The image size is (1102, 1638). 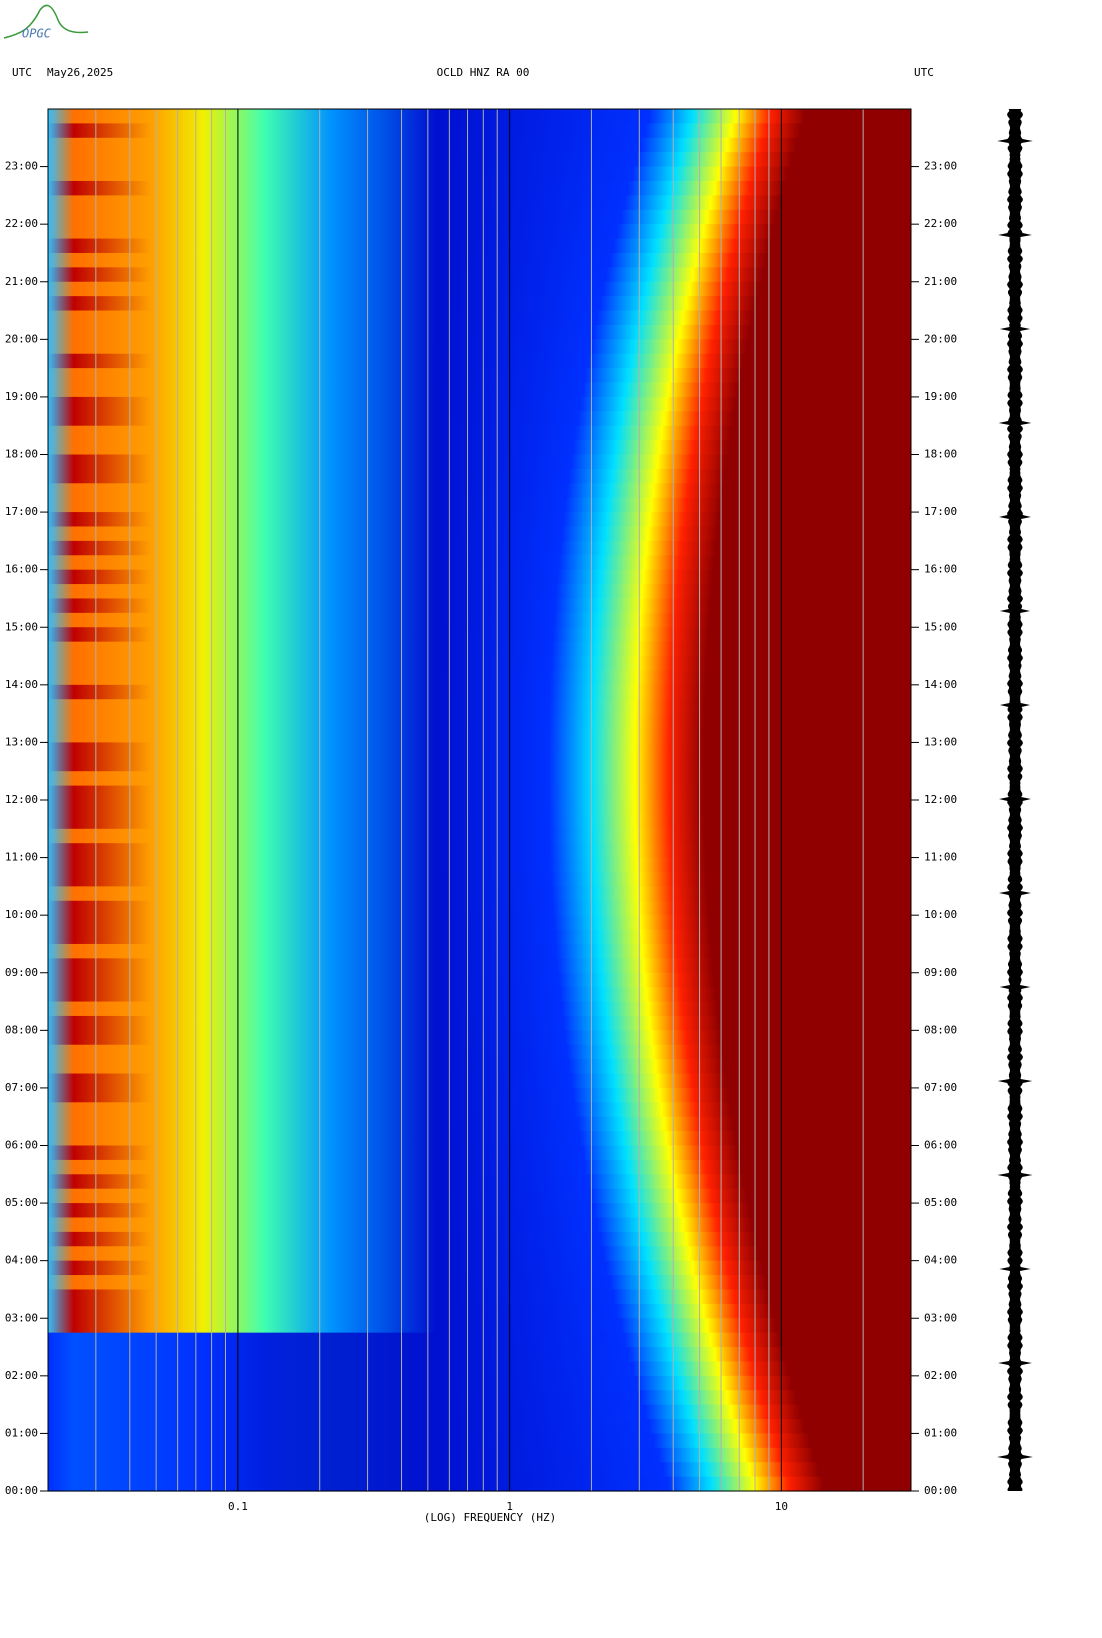 What do you see at coordinates (509, 1506) in the screenshot?
I see `x-tick-label: 1` at bounding box center [509, 1506].